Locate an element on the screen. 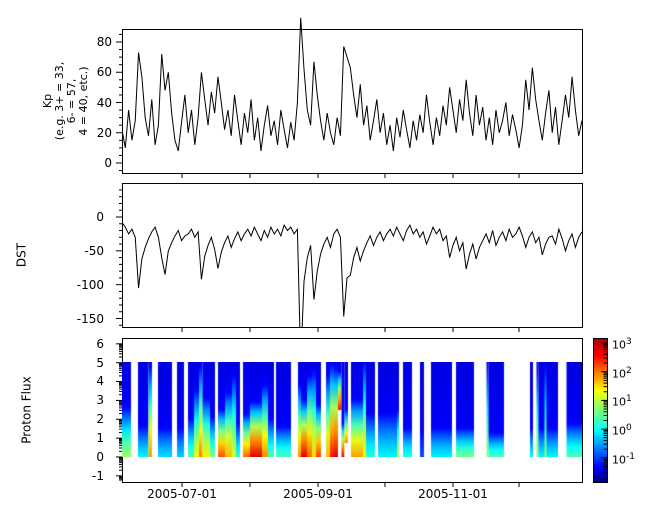 The image size is (665, 523). proton-flux-heatmap is located at coordinates (352, 409).